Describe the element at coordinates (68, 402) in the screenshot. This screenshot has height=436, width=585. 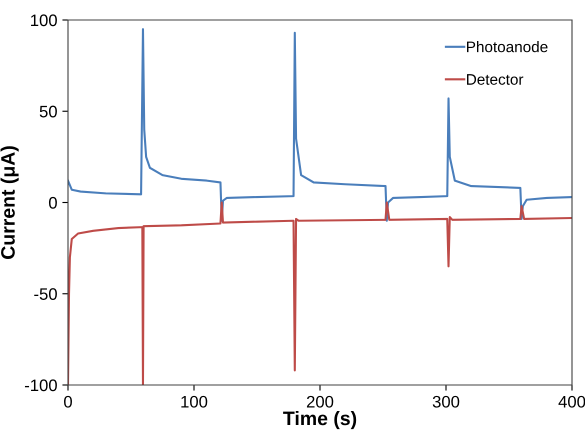
I see `x-tick-label: 0` at that location.